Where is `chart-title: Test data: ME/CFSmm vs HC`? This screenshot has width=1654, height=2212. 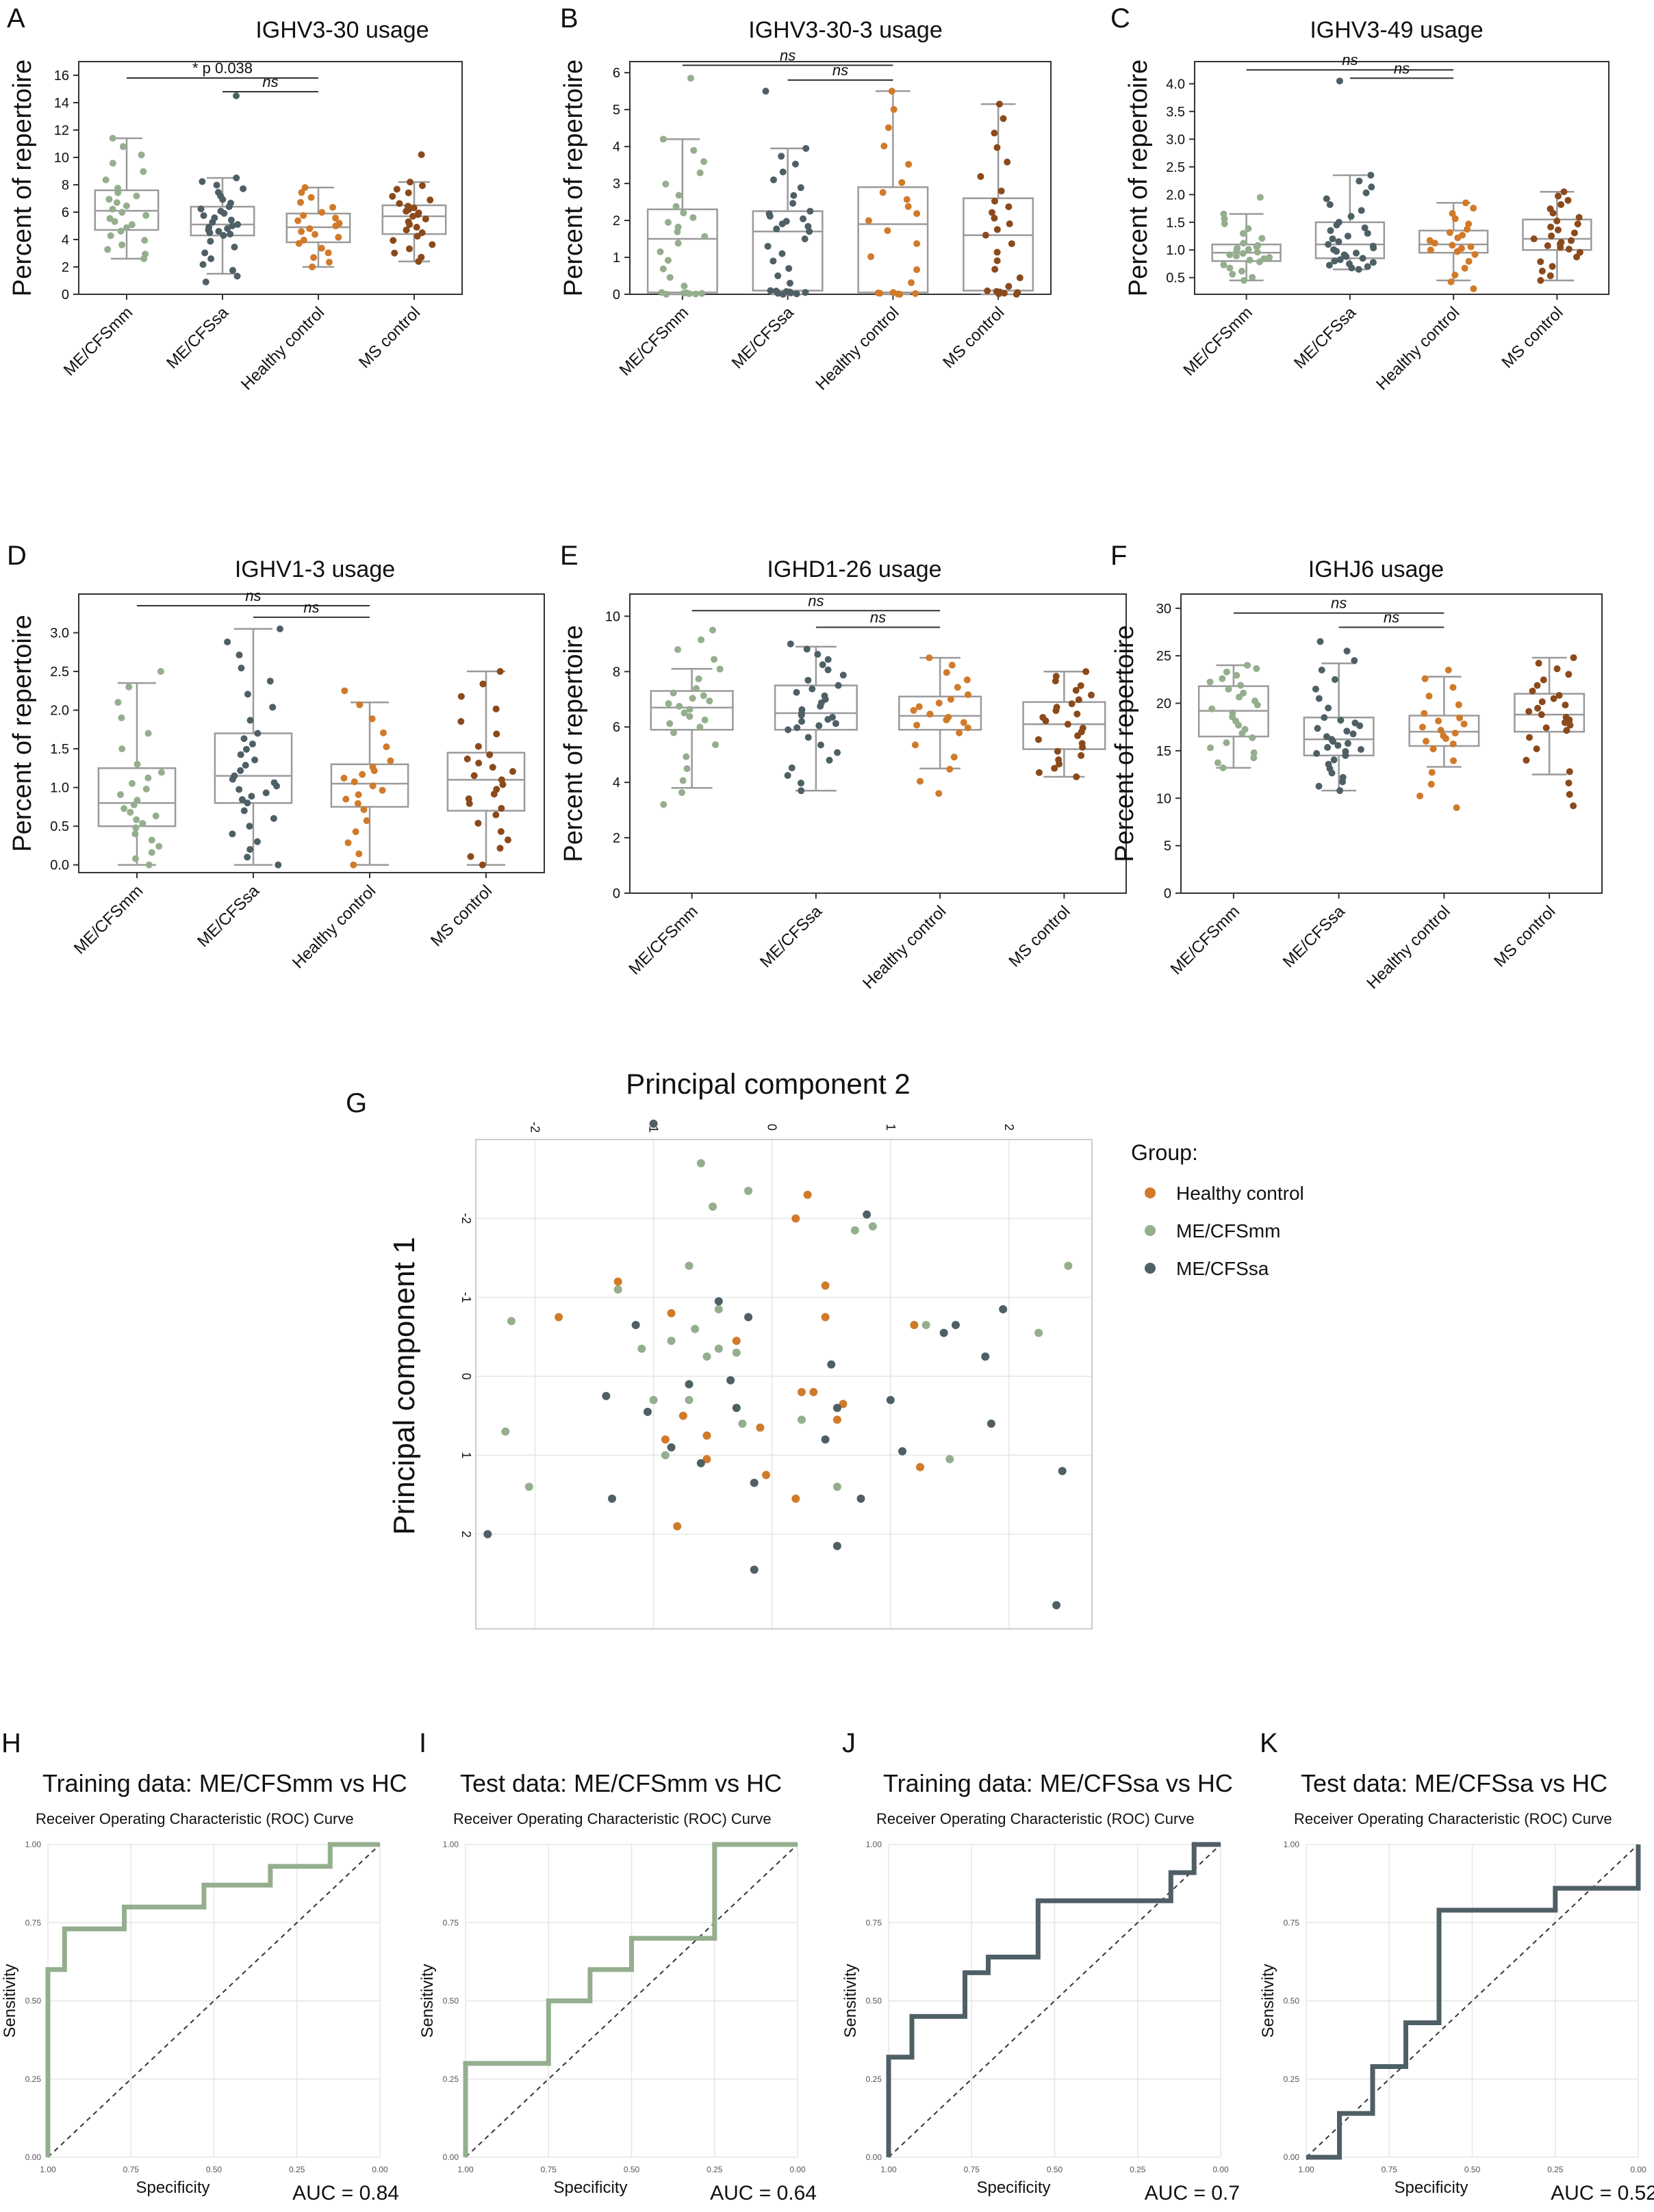
chart-title: Test data: ME/CFSmm vs HC is located at coordinates (621, 1783).